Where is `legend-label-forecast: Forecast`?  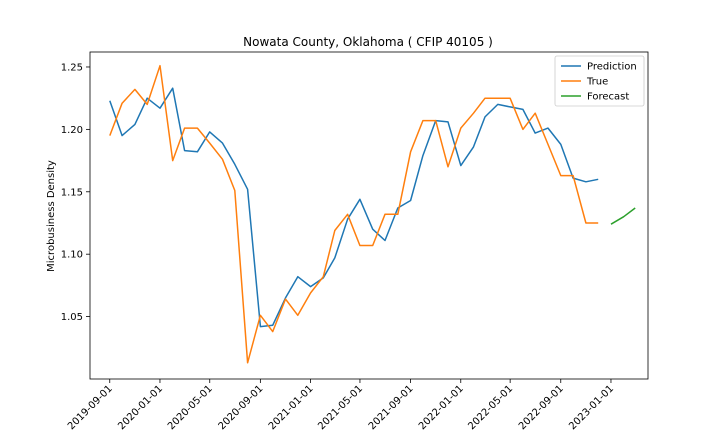 legend-label-forecast: Forecast is located at coordinates (608, 97).